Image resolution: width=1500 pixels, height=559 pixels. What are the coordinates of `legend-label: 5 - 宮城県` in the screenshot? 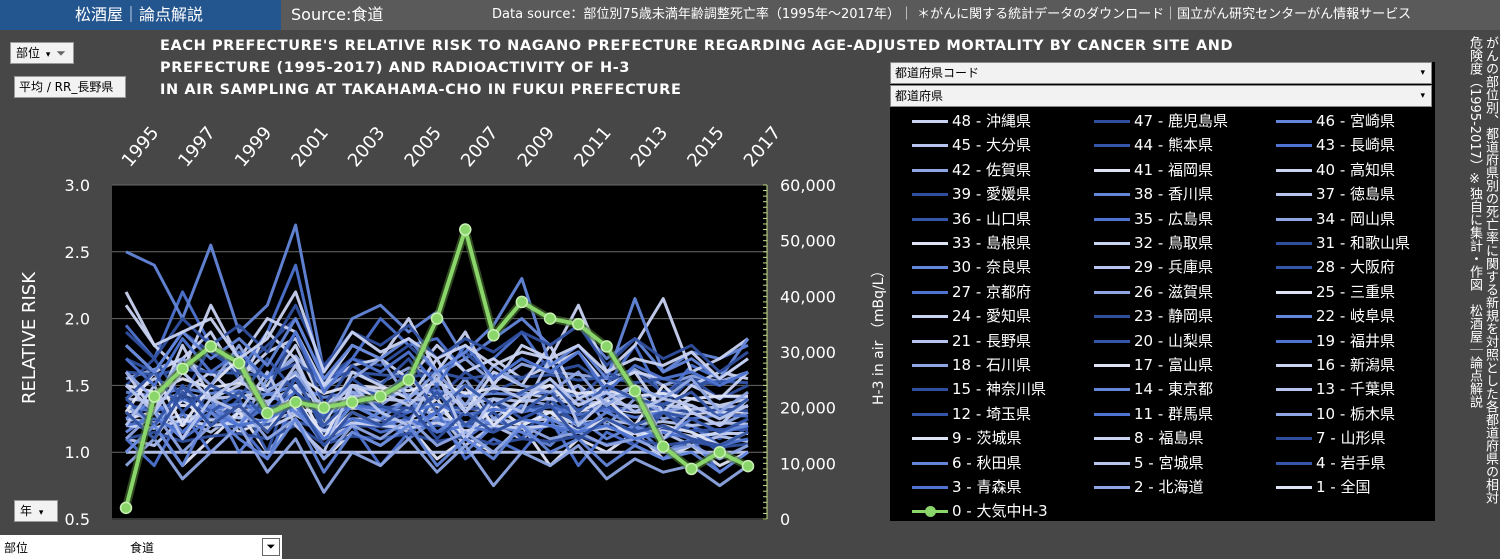 It's located at (1169, 462).